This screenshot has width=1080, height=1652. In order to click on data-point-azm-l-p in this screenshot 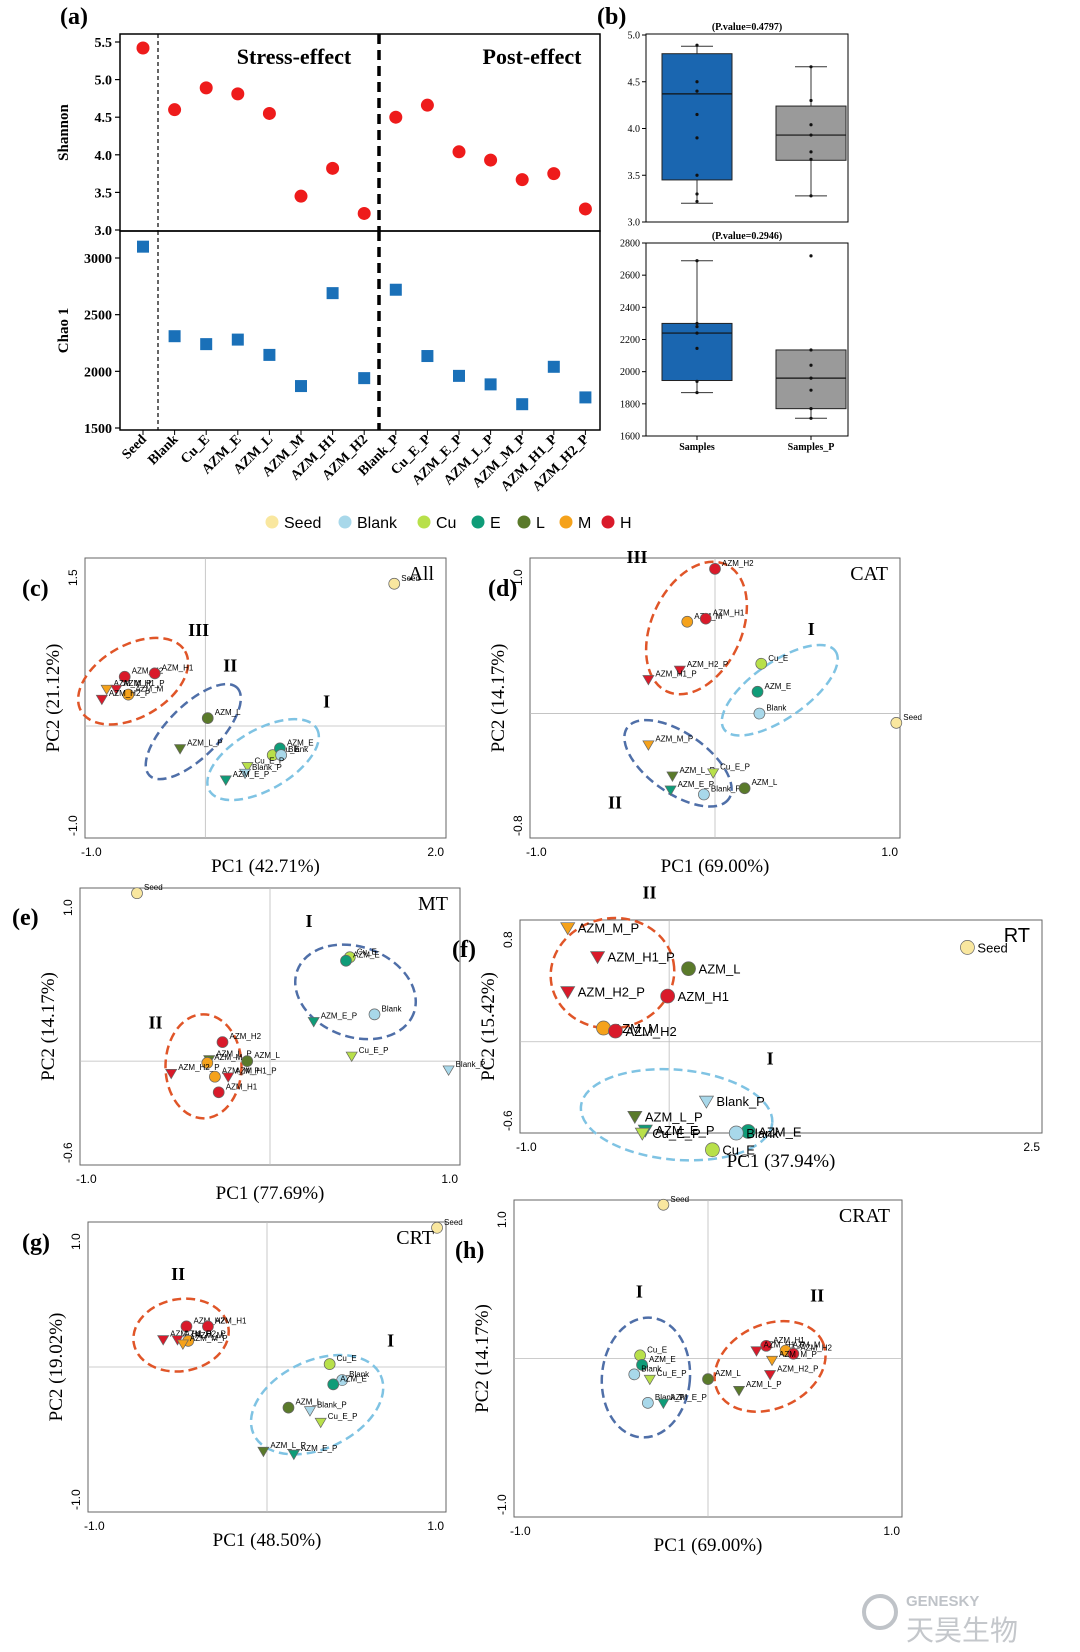, I will do `click(491, 160)`.